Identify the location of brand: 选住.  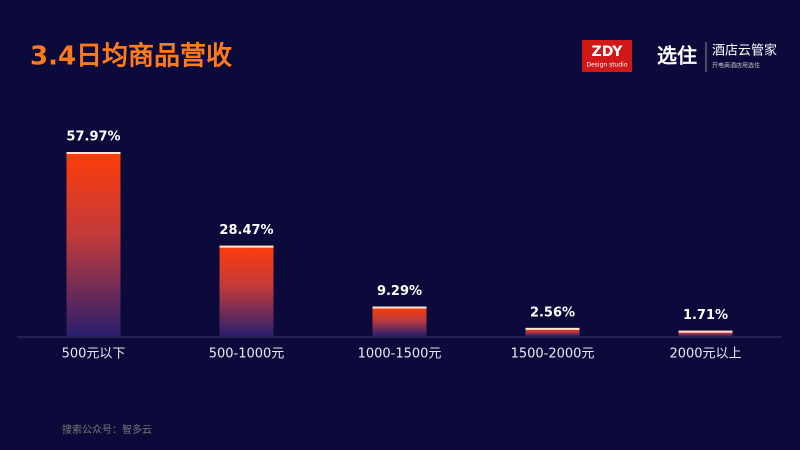
(677, 56).